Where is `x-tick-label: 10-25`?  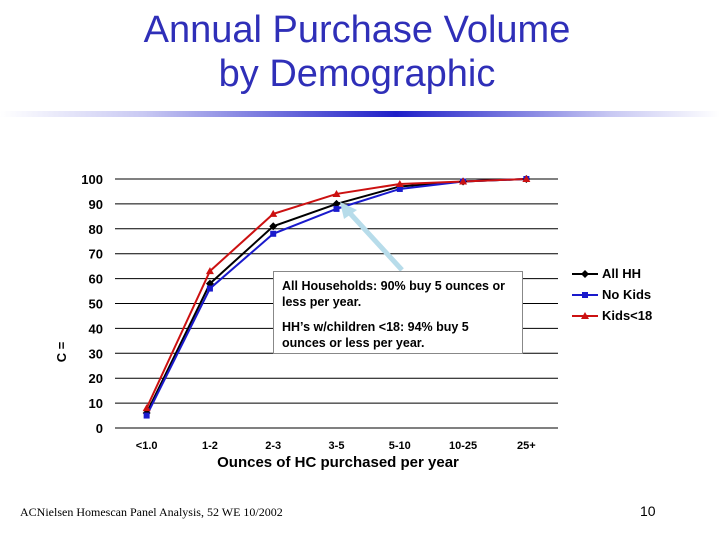
x-tick-label: 10-25 is located at coordinates (463, 446).